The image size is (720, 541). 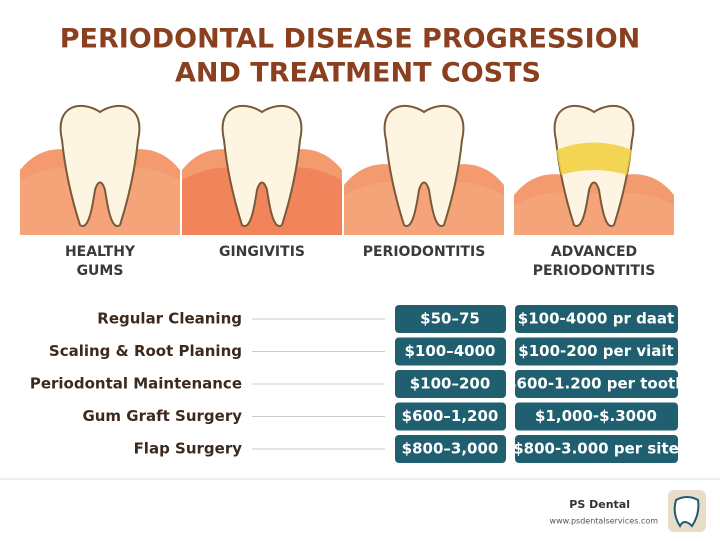 I want to click on cost: $100–4000, so click(x=450, y=351).